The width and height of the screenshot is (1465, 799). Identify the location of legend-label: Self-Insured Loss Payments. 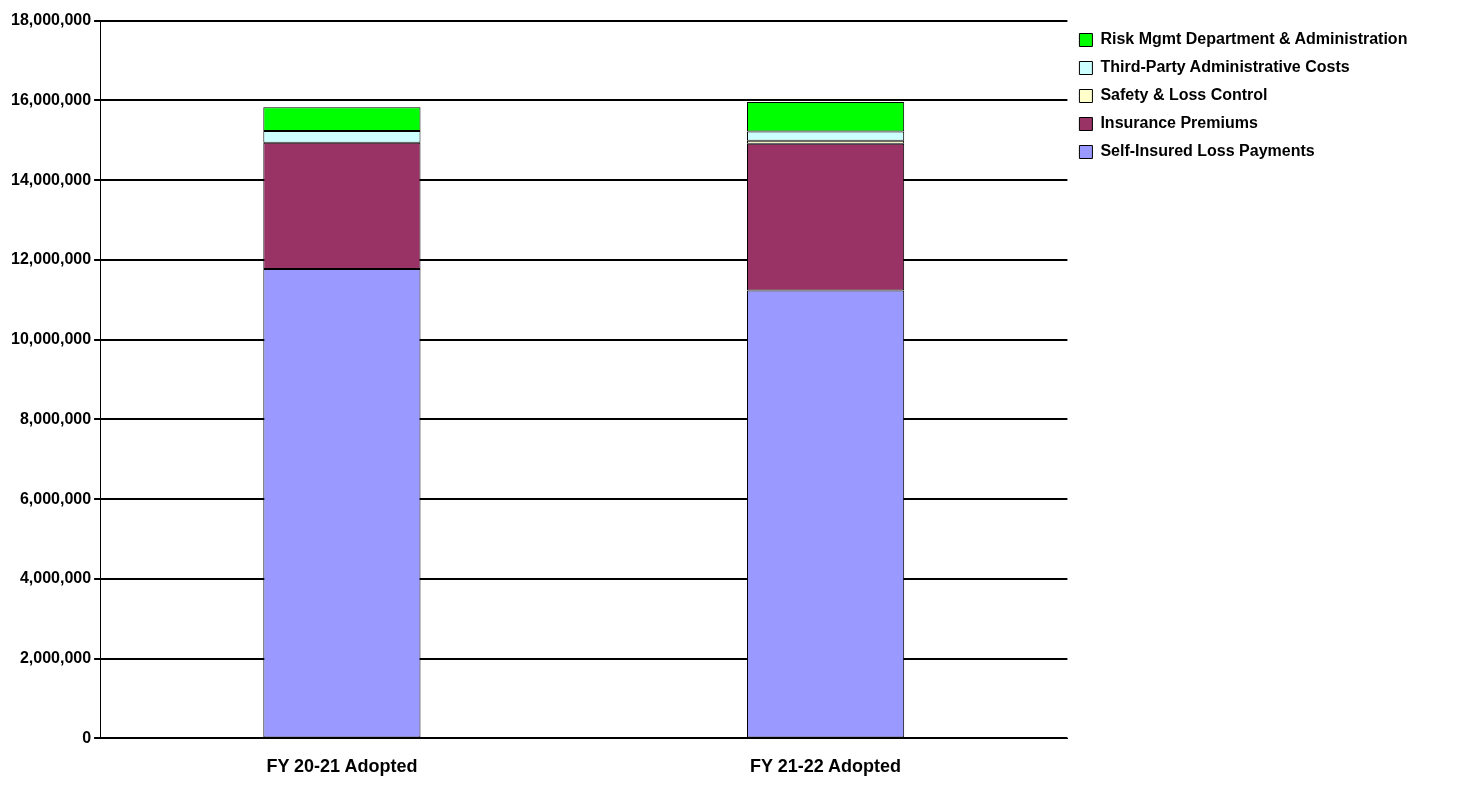
(1207, 151).